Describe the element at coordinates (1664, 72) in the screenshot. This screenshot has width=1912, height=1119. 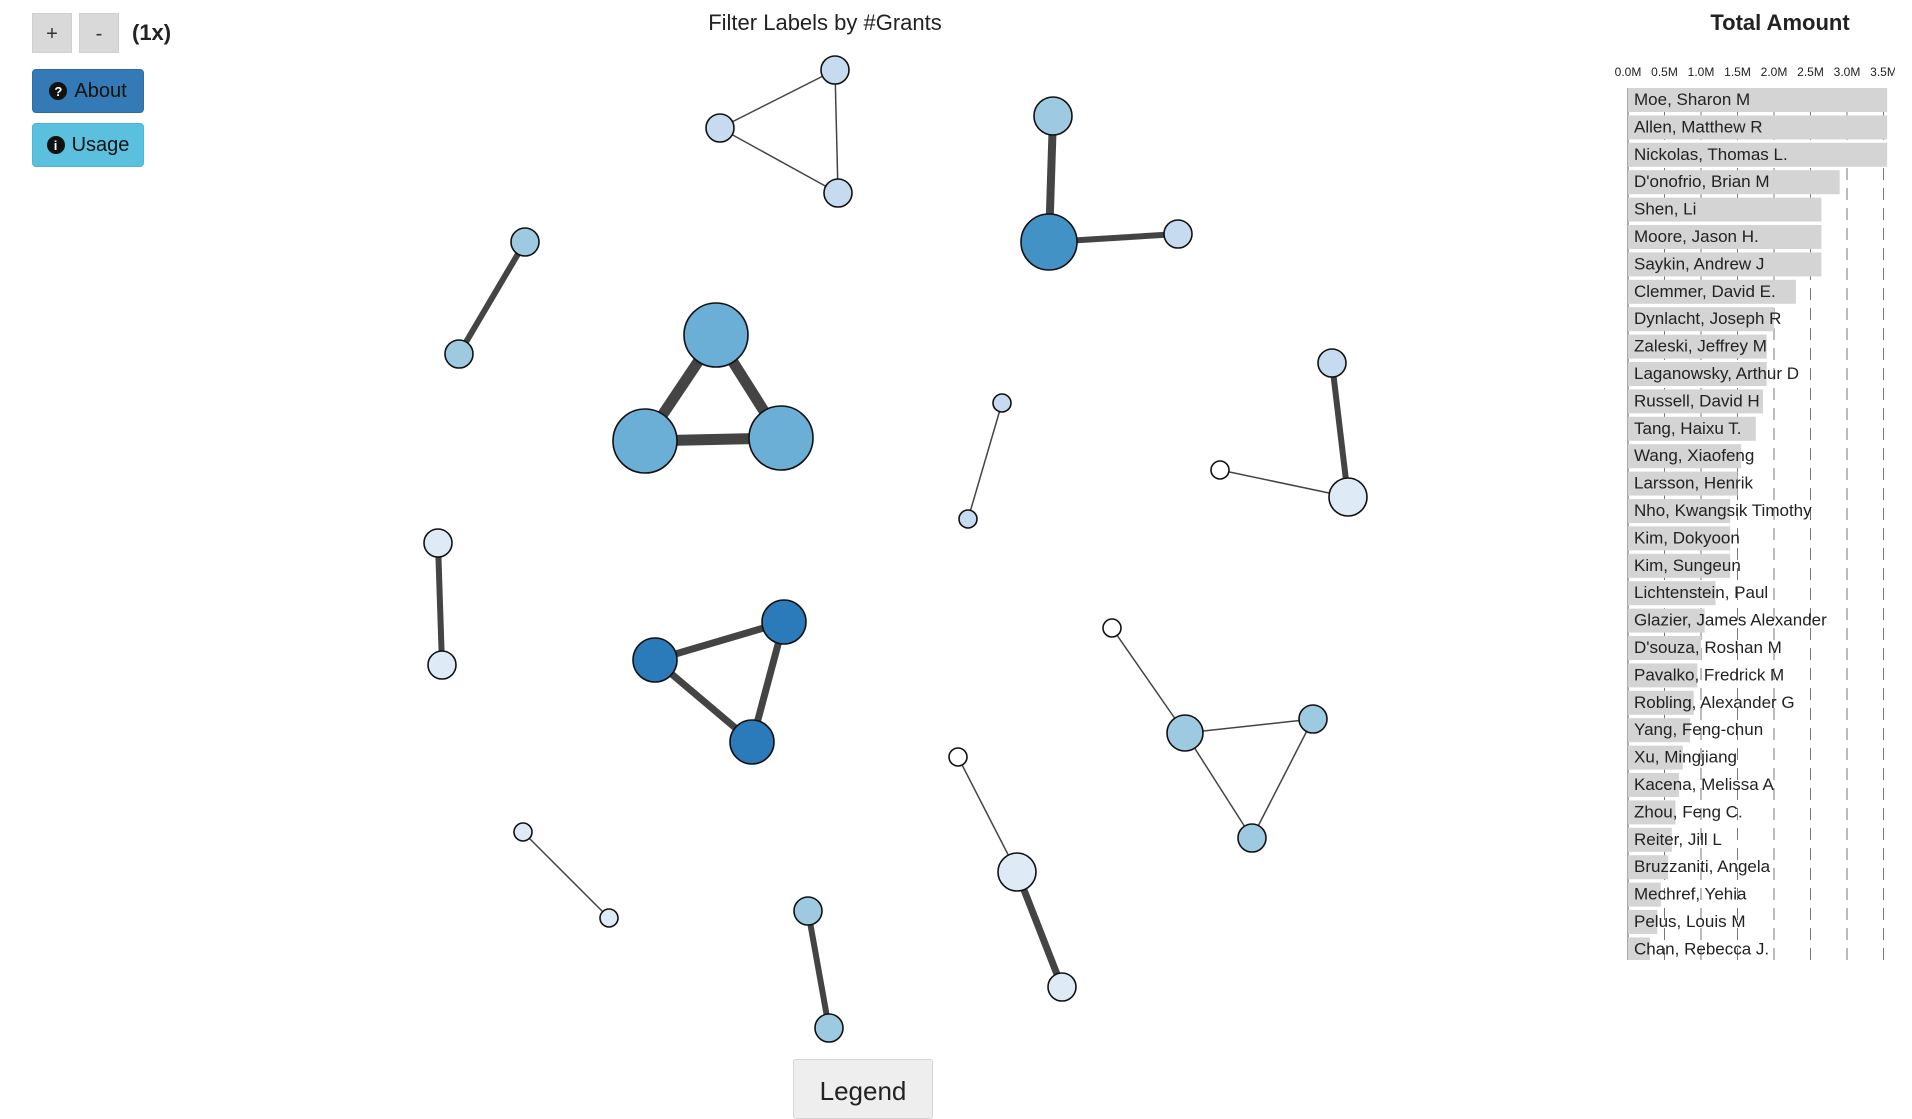
I see `x-tick-label: 0.5M` at that location.